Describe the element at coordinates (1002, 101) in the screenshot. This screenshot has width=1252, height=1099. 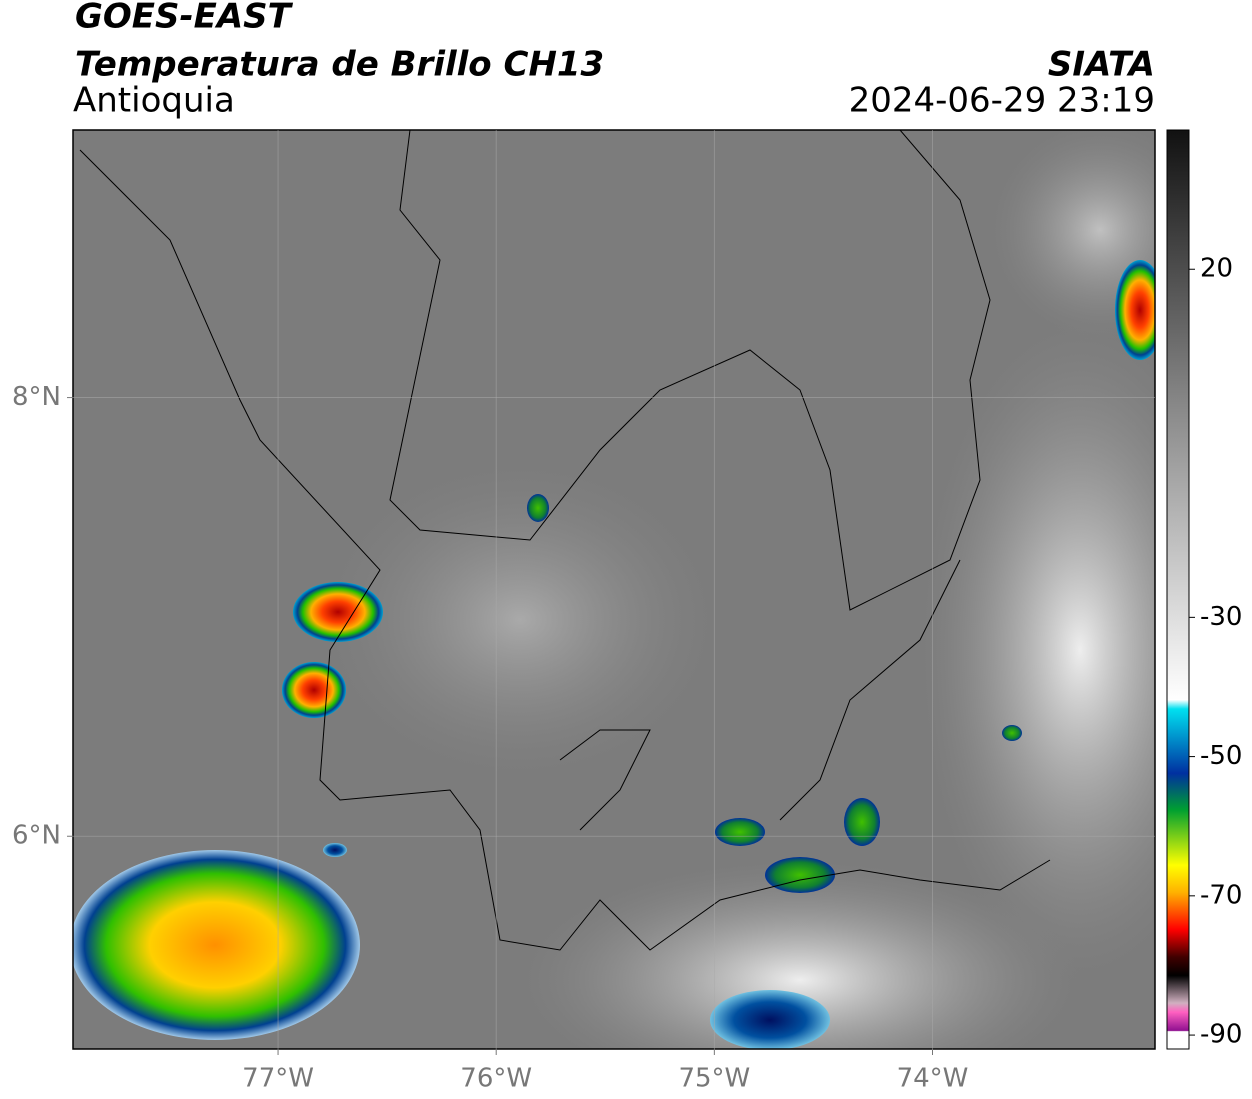
I see `datetime-label: 2024-06-29 23:19` at that location.